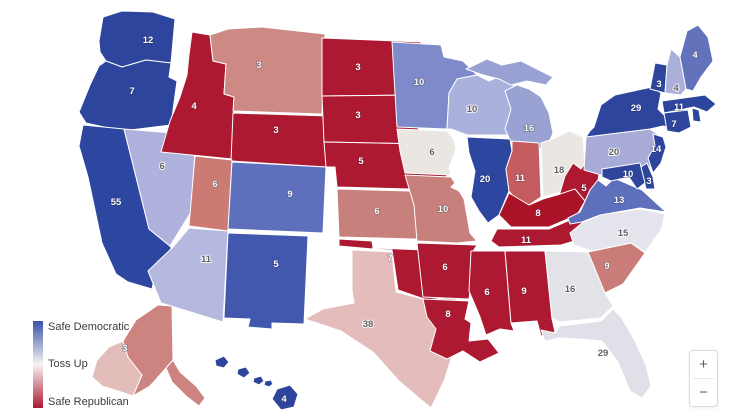 Image resolution: width=746 pixels, height=420 pixels. I want to click on map-zoom-control: + −, so click(703, 378).